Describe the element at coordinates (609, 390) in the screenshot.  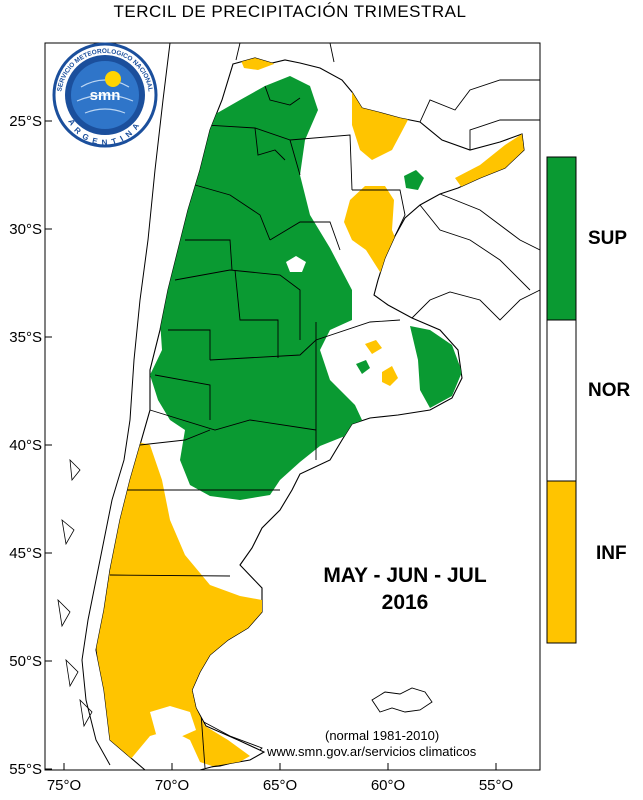
I see `legend-label-nor: NOR` at that location.